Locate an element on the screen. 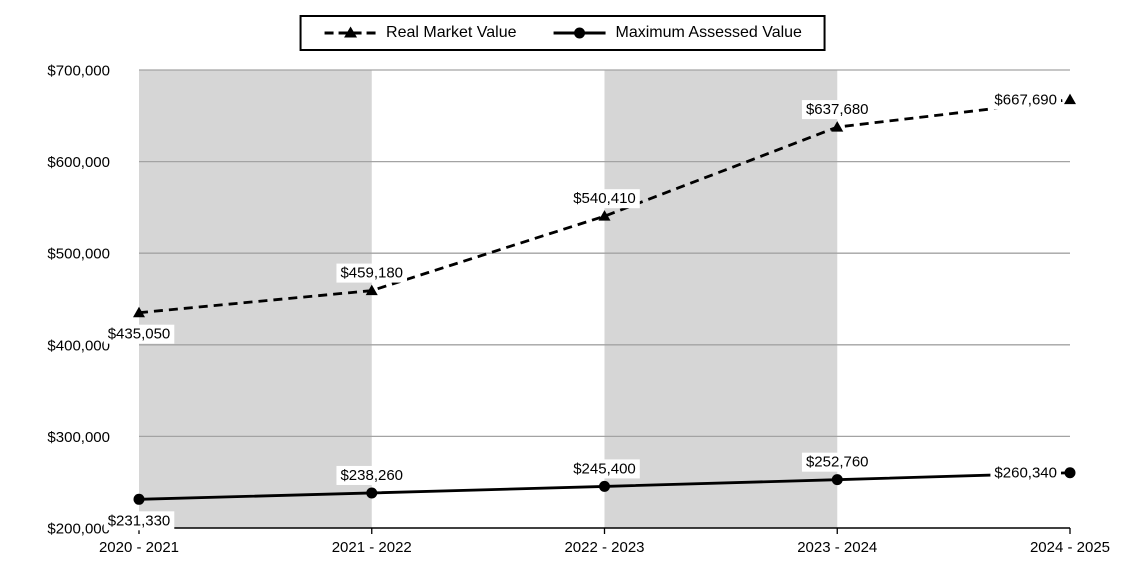  data-point-label: $238,260 is located at coordinates (371, 475).